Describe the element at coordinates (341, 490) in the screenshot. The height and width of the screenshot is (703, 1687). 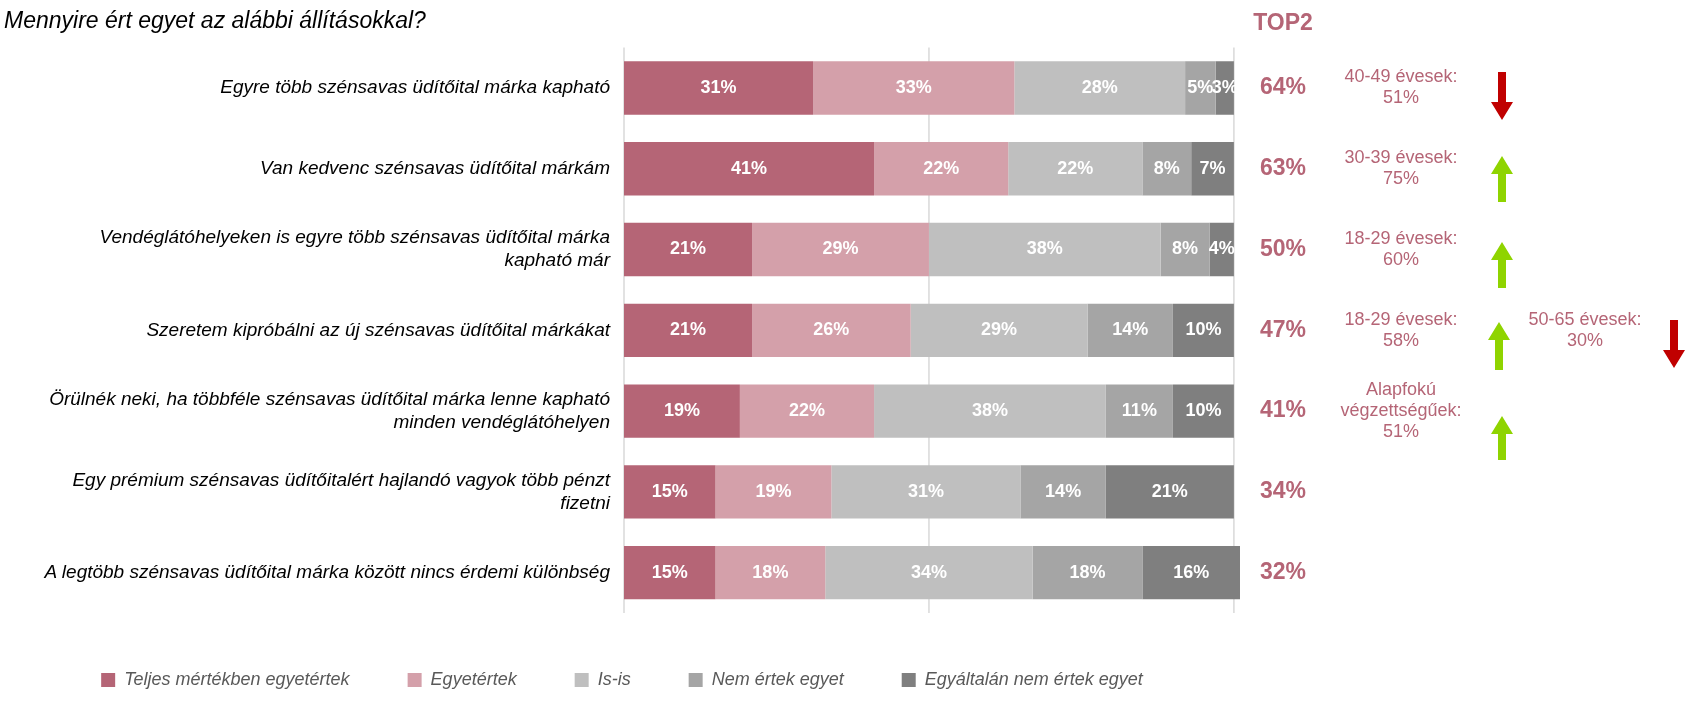
I see `y-tick-label: Egy prémium szénsavas üdítőitalért hajlandó vagyok több pénzt fizetni` at that location.